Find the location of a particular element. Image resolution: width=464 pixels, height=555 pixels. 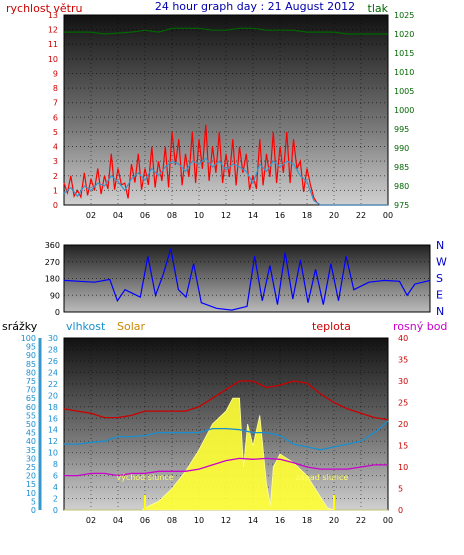

temp-tick-label: 25 is located at coordinates (403, 403).